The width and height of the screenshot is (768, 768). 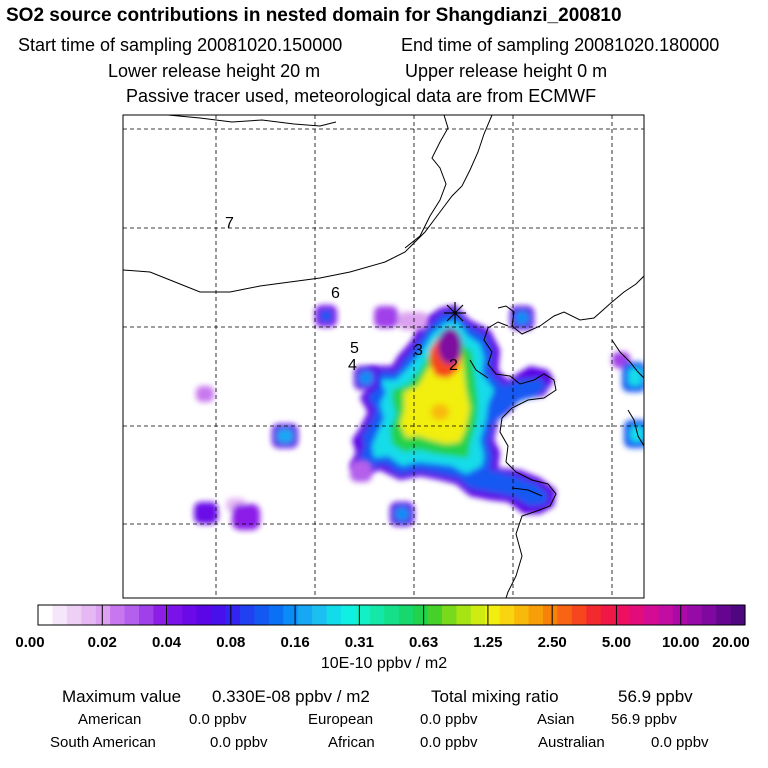 I want to click on blob-far-east-2-core, so click(x=635, y=377).